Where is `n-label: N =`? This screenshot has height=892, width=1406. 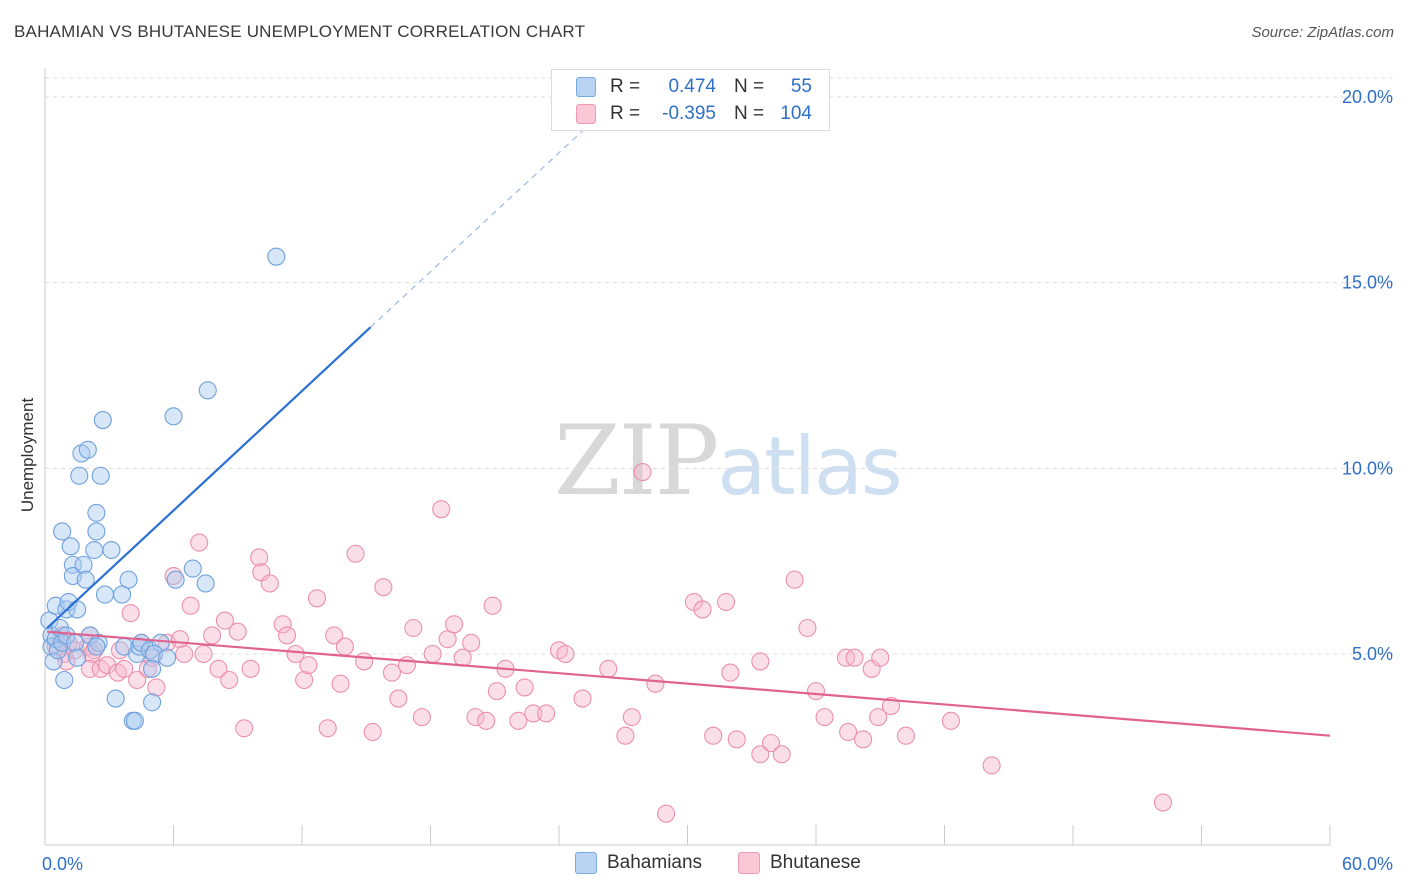 n-label: N = is located at coordinates (749, 86).